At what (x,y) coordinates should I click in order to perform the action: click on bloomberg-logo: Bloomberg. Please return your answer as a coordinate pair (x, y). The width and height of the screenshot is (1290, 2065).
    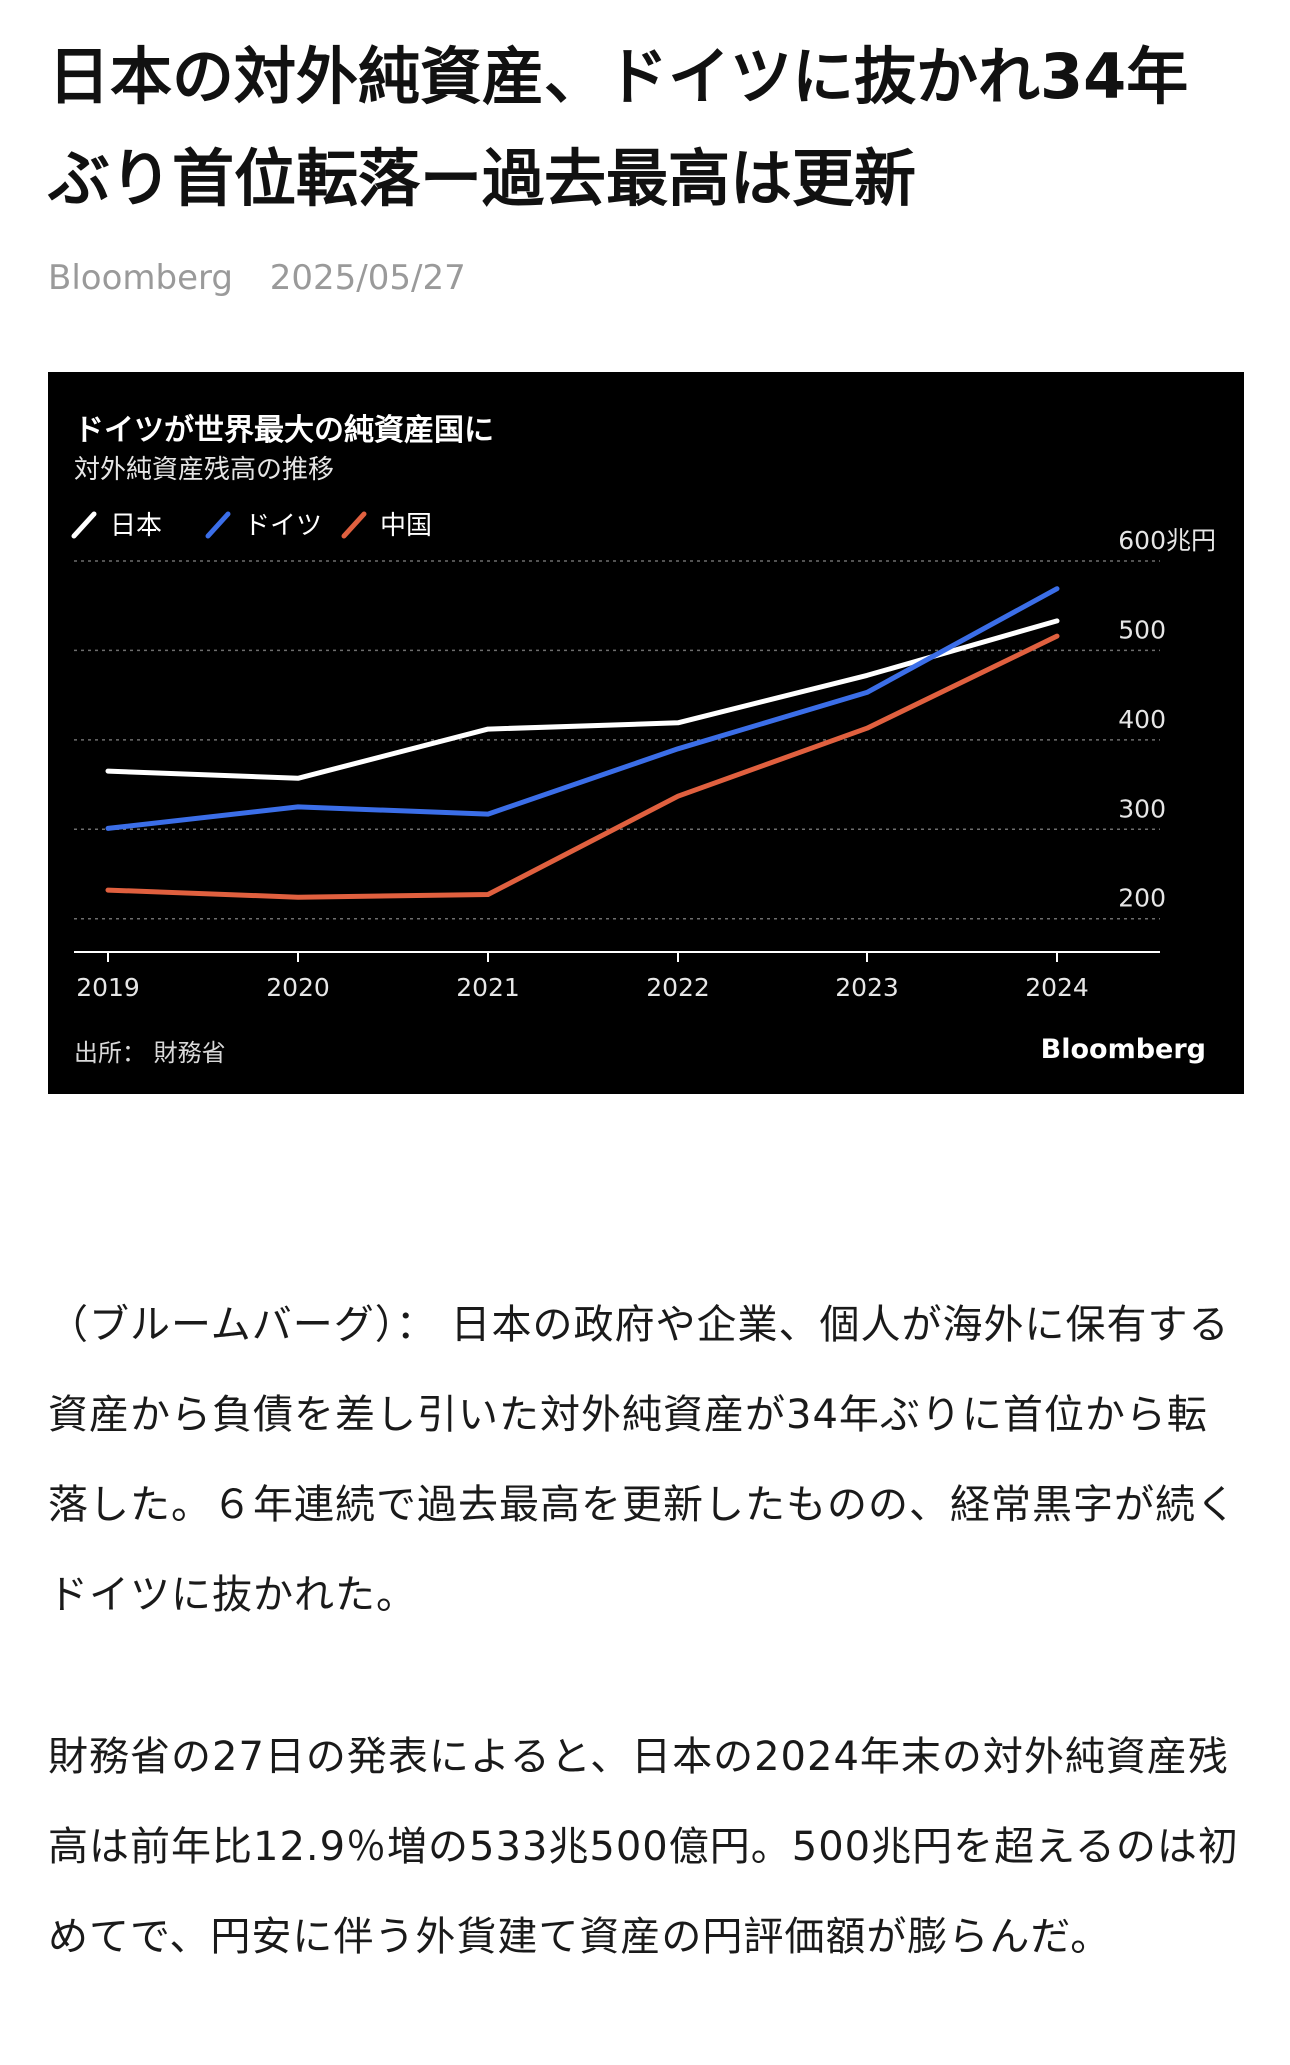
    Looking at the image, I should click on (1123, 1049).